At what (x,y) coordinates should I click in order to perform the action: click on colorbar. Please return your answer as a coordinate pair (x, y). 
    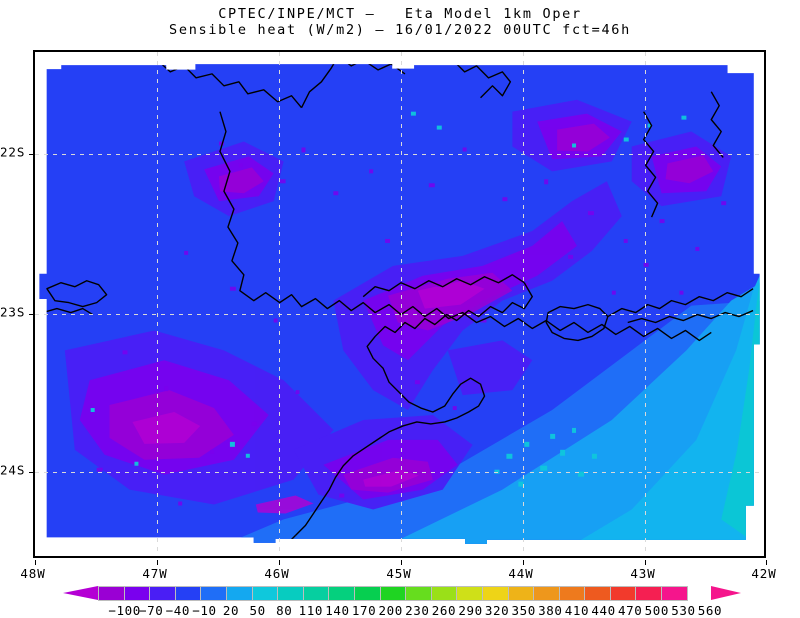
    Looking at the image, I should click on (393, 593).